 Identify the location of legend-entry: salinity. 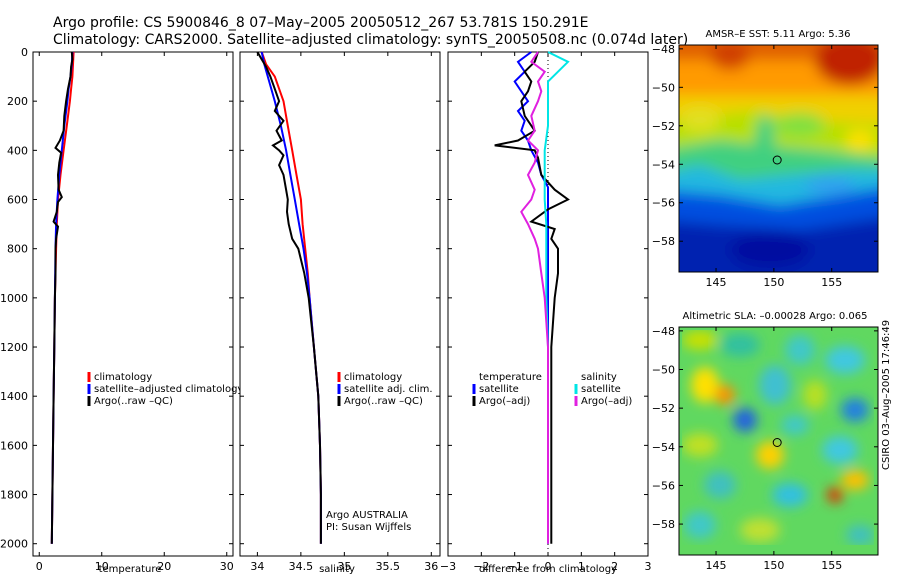
(599, 377).